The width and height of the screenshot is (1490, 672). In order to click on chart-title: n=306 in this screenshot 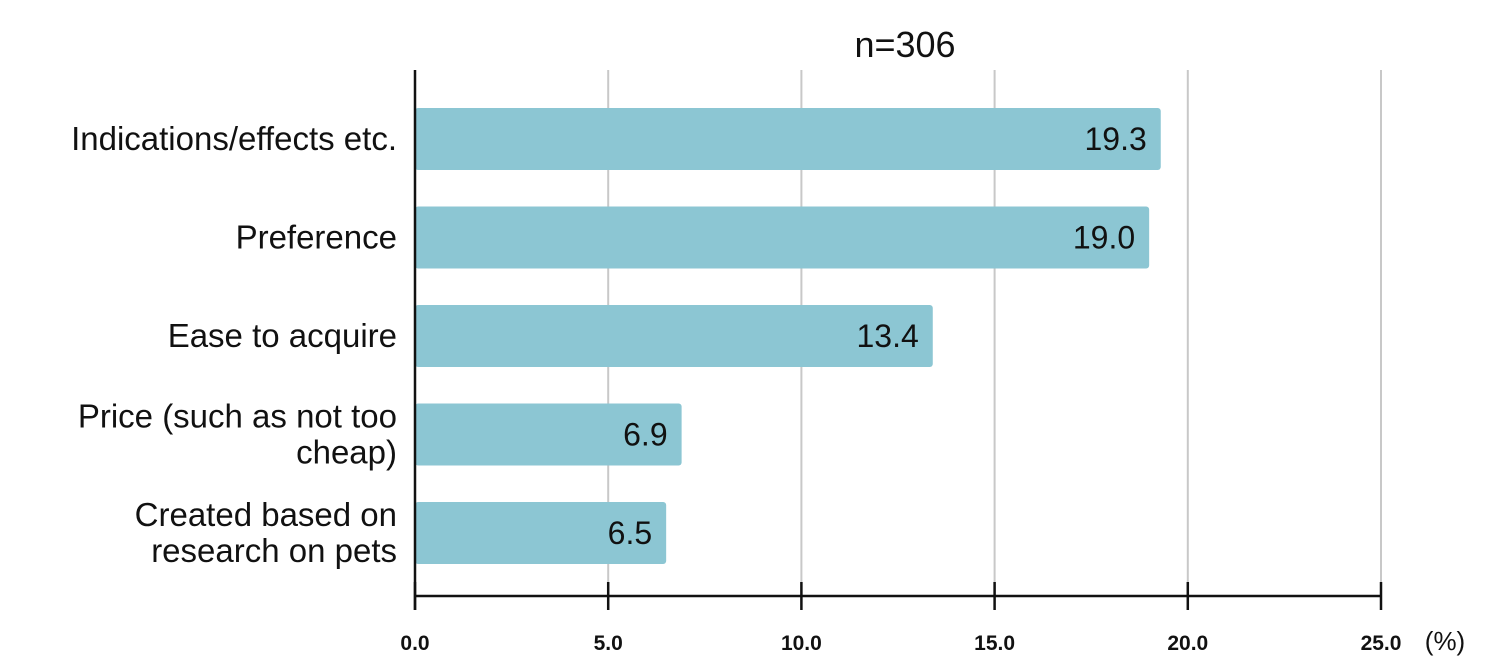, I will do `click(904, 44)`.